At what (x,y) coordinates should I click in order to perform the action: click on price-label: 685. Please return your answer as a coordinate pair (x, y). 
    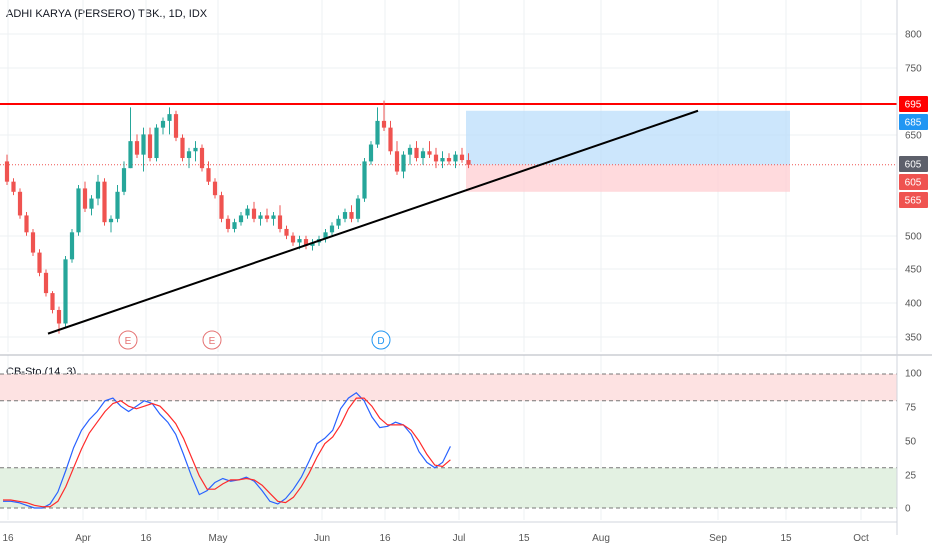
    Looking at the image, I should click on (913, 123).